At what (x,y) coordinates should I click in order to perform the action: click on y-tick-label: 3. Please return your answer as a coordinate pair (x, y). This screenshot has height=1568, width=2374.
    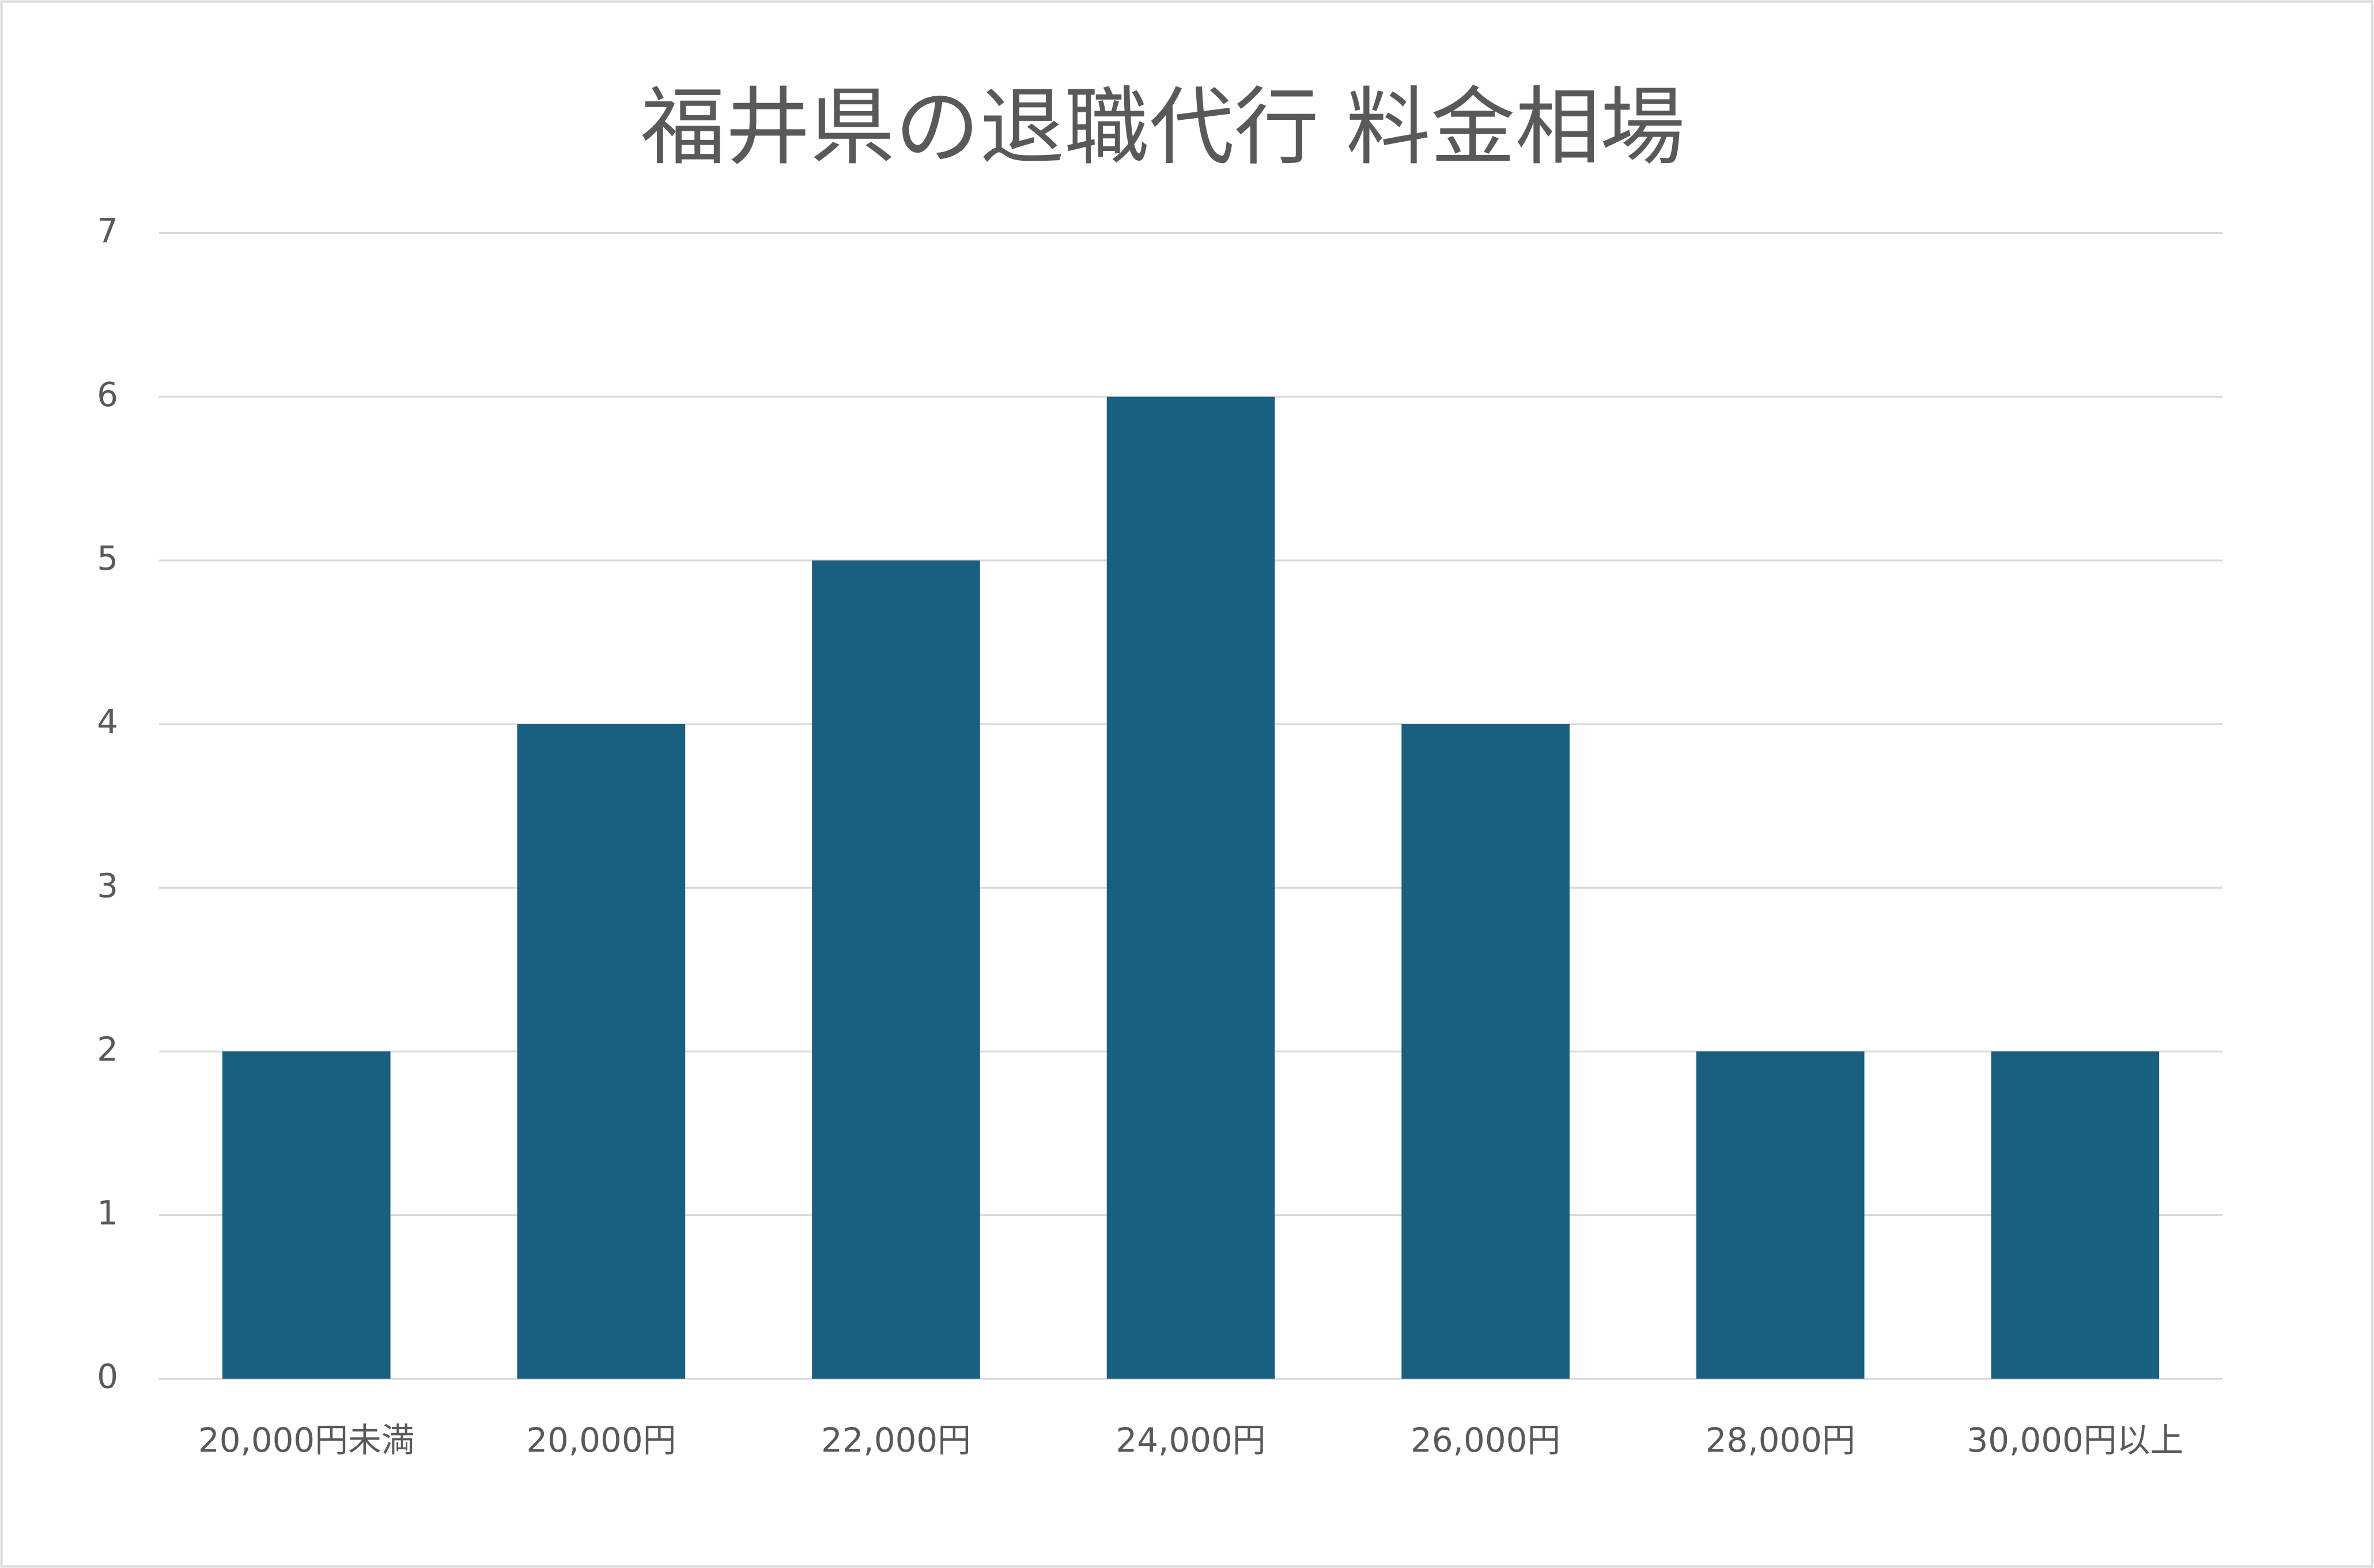
    Looking at the image, I should click on (107, 885).